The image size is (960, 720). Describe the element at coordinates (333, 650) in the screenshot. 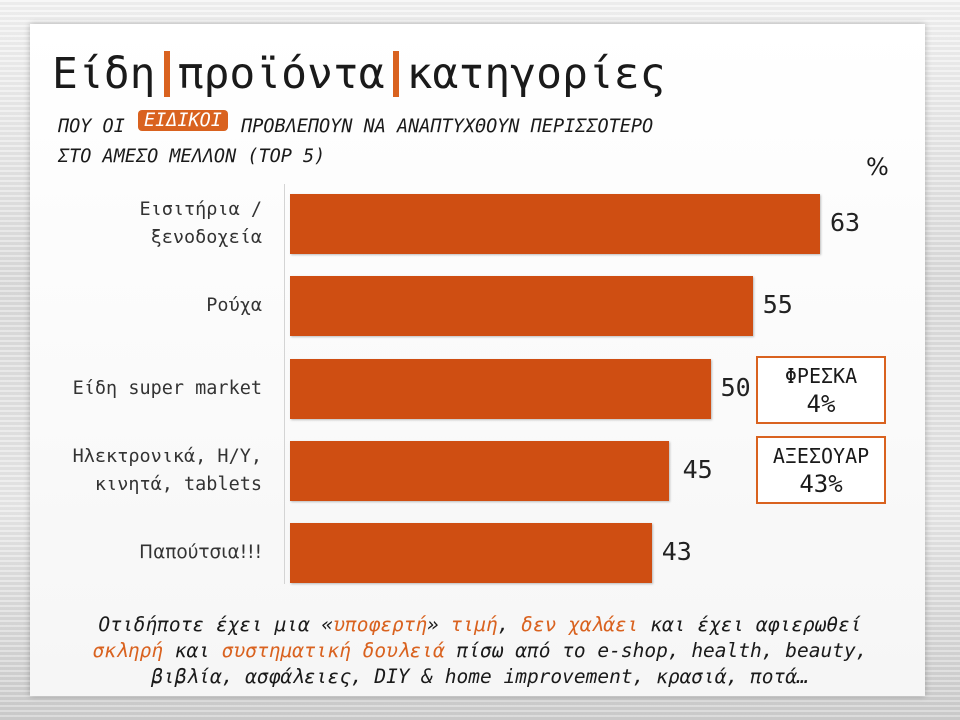

I see `footer-highlight: συστηματική δουλειά` at that location.